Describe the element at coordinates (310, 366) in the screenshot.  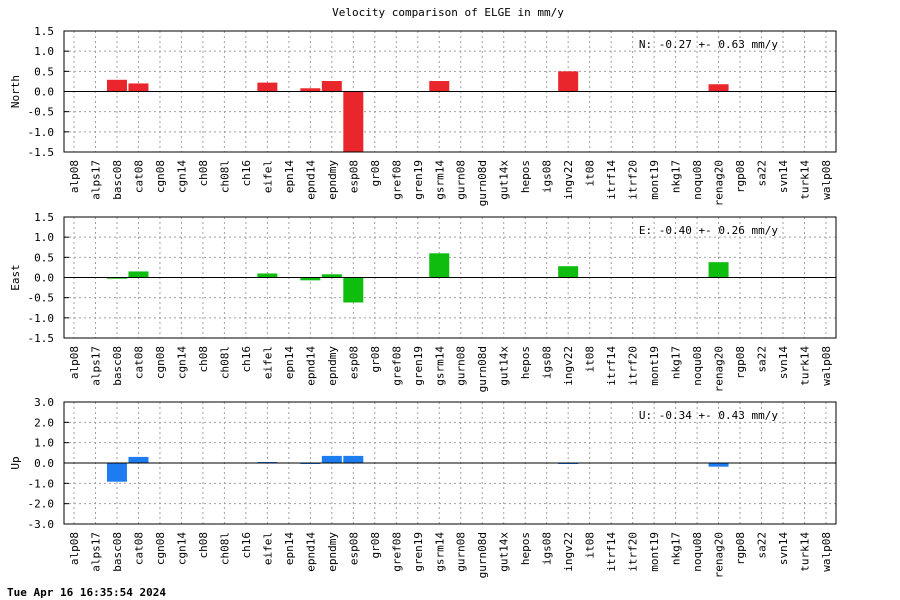
I see `x-tick-label: epnd14` at that location.